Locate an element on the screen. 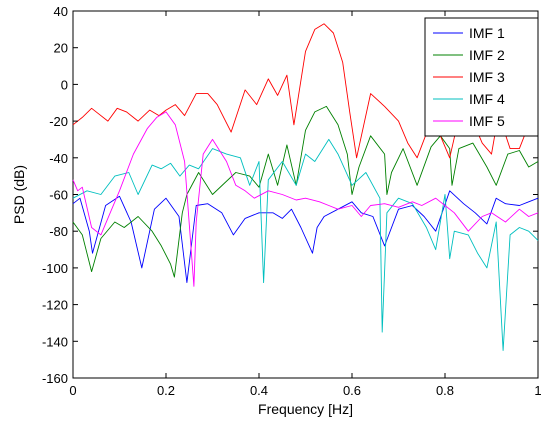  y-tick-label: -160 is located at coordinates (55, 378).